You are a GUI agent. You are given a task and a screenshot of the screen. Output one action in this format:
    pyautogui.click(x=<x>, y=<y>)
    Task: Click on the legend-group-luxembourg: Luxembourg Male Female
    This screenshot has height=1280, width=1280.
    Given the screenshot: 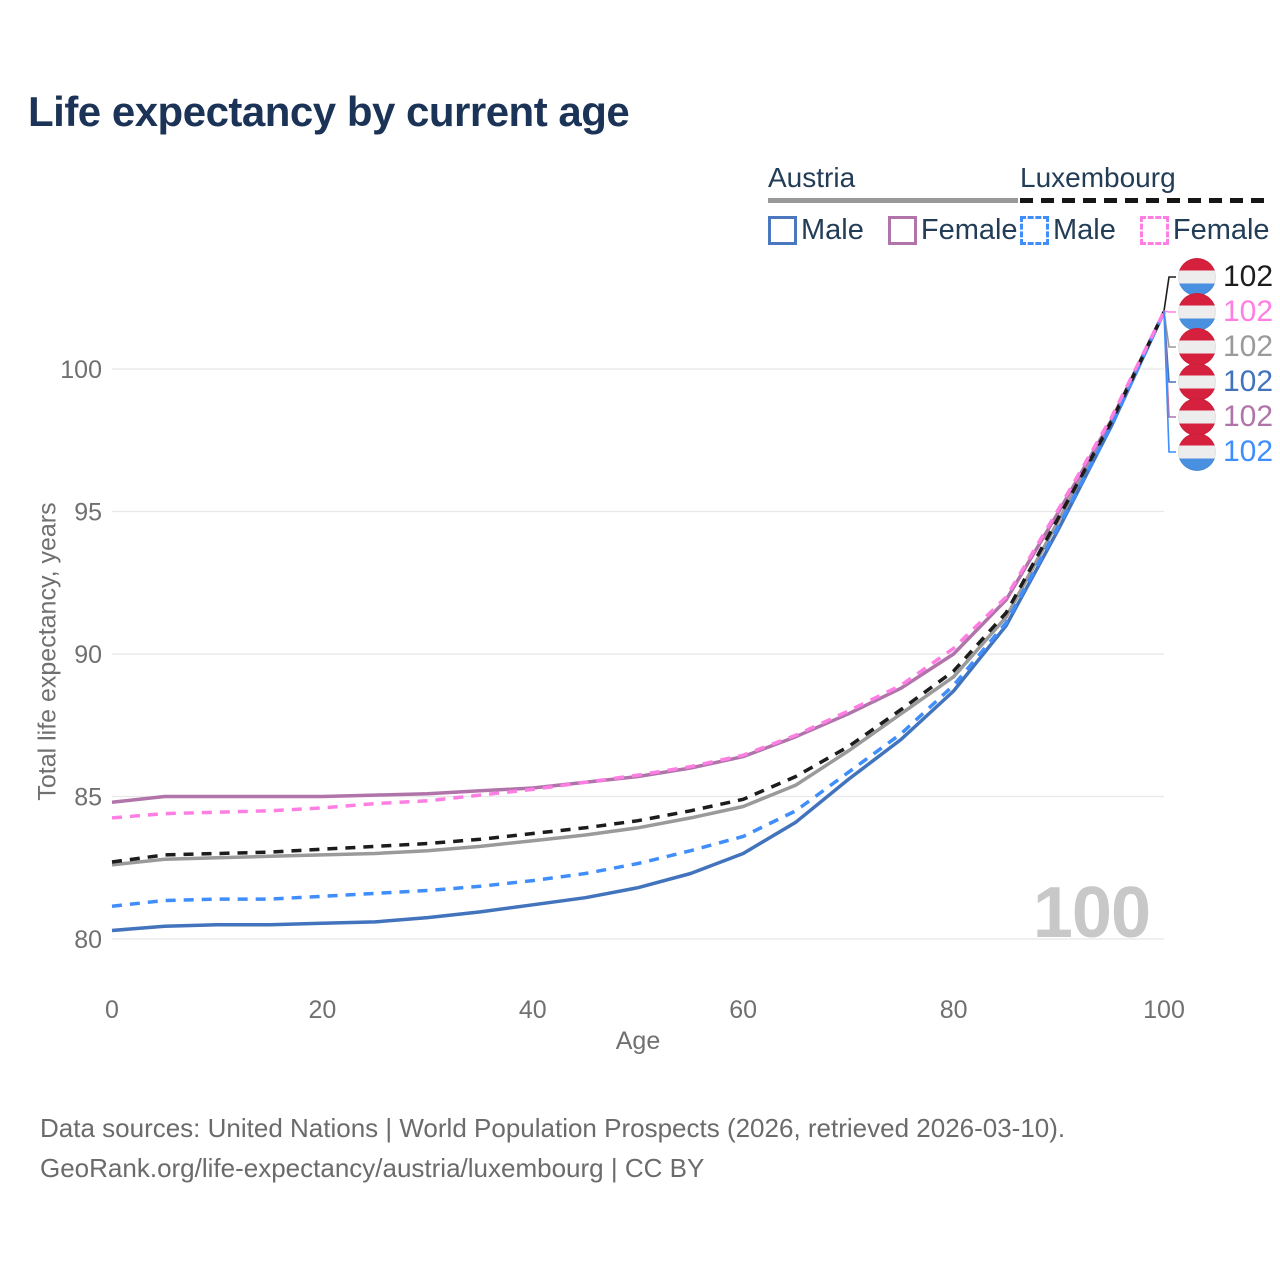 What is the action you would take?
    pyautogui.click(x=1145, y=204)
    